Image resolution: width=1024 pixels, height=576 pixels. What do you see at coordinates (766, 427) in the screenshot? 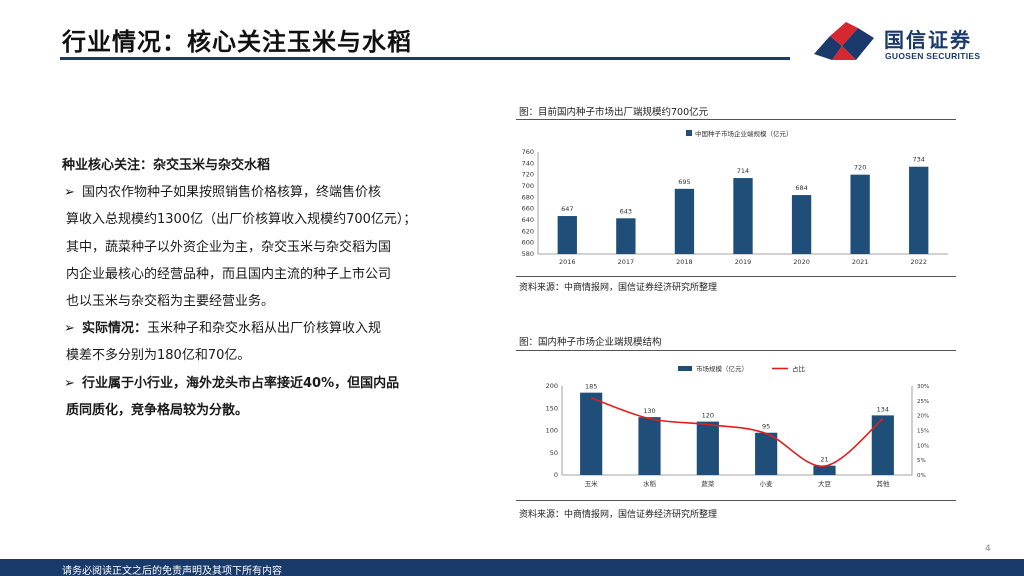
I see `bar-value-label: 95` at bounding box center [766, 427].